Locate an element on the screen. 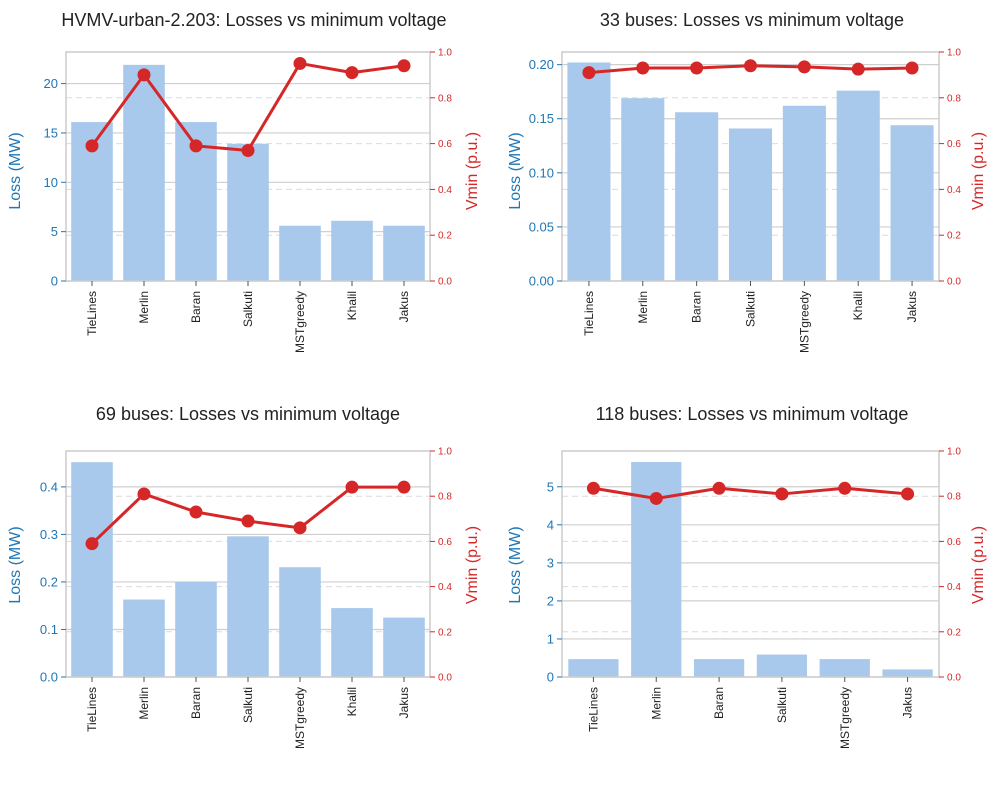 The width and height of the screenshot is (997, 794). tick-label-loss: 20 is located at coordinates (51, 83).